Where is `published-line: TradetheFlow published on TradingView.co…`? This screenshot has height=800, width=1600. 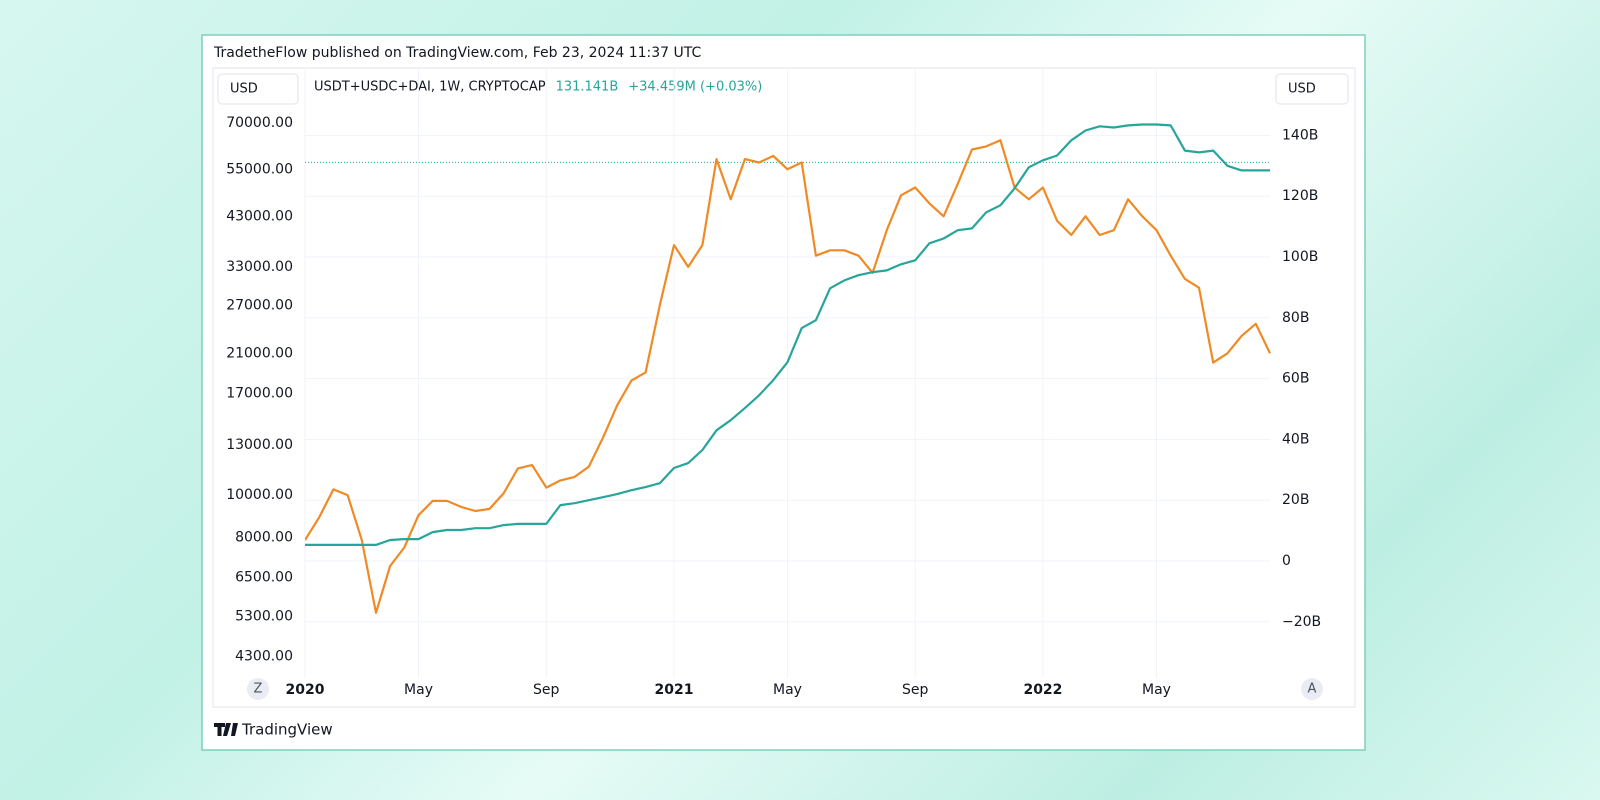 published-line: TradetheFlow published on TradingView.co… is located at coordinates (457, 53).